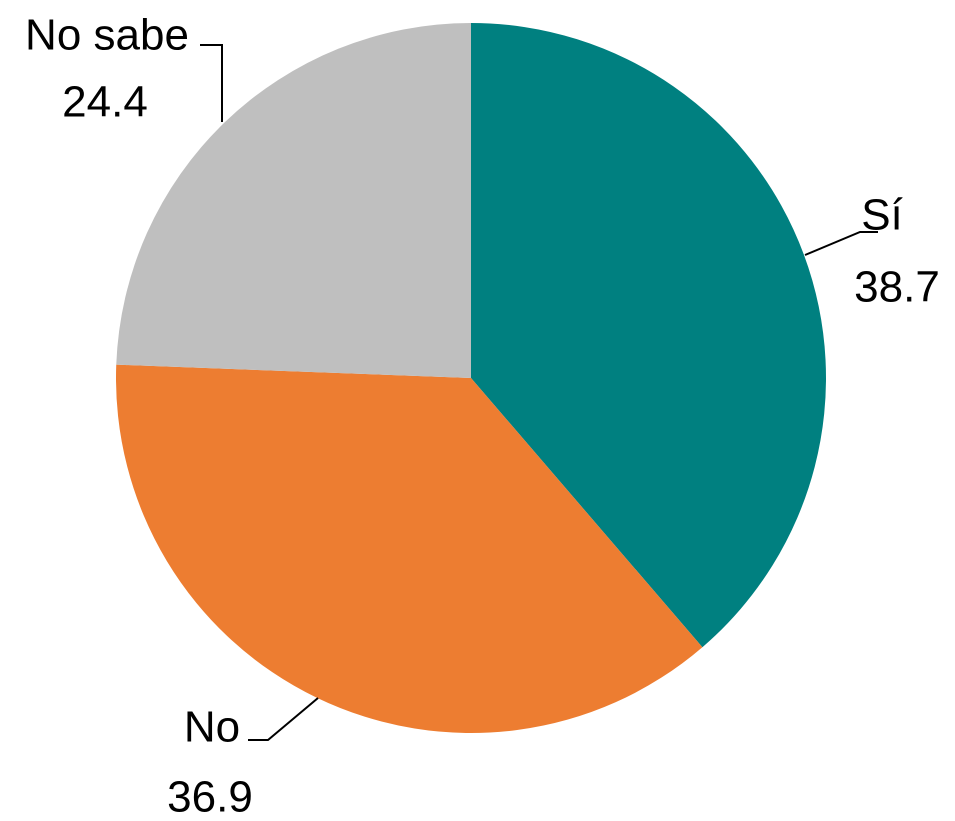 This screenshot has height=821, width=955. What do you see at coordinates (107, 35) in the screenshot?
I see `slice-label: No sabe` at bounding box center [107, 35].